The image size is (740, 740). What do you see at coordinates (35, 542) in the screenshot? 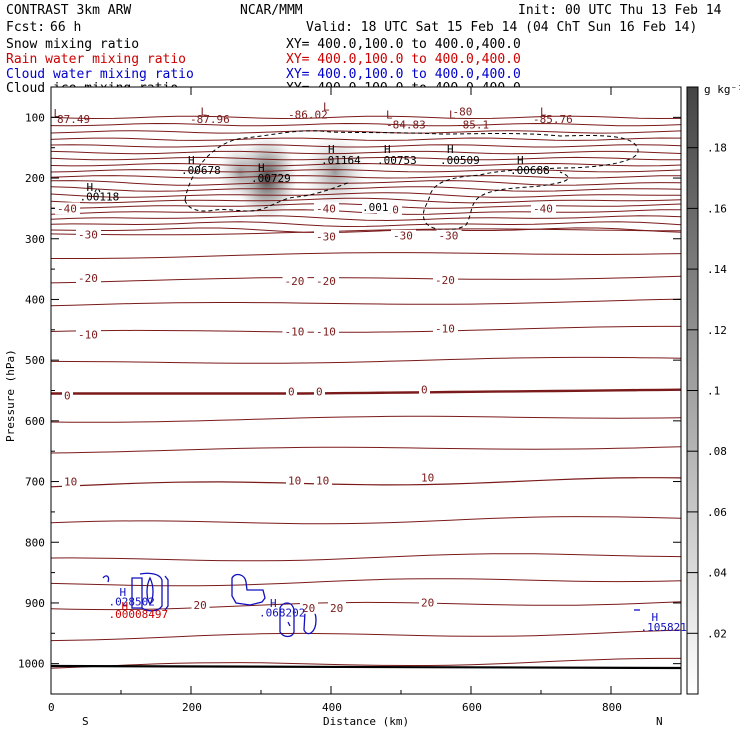
I see `y-tick-label: 800` at bounding box center [35, 542].